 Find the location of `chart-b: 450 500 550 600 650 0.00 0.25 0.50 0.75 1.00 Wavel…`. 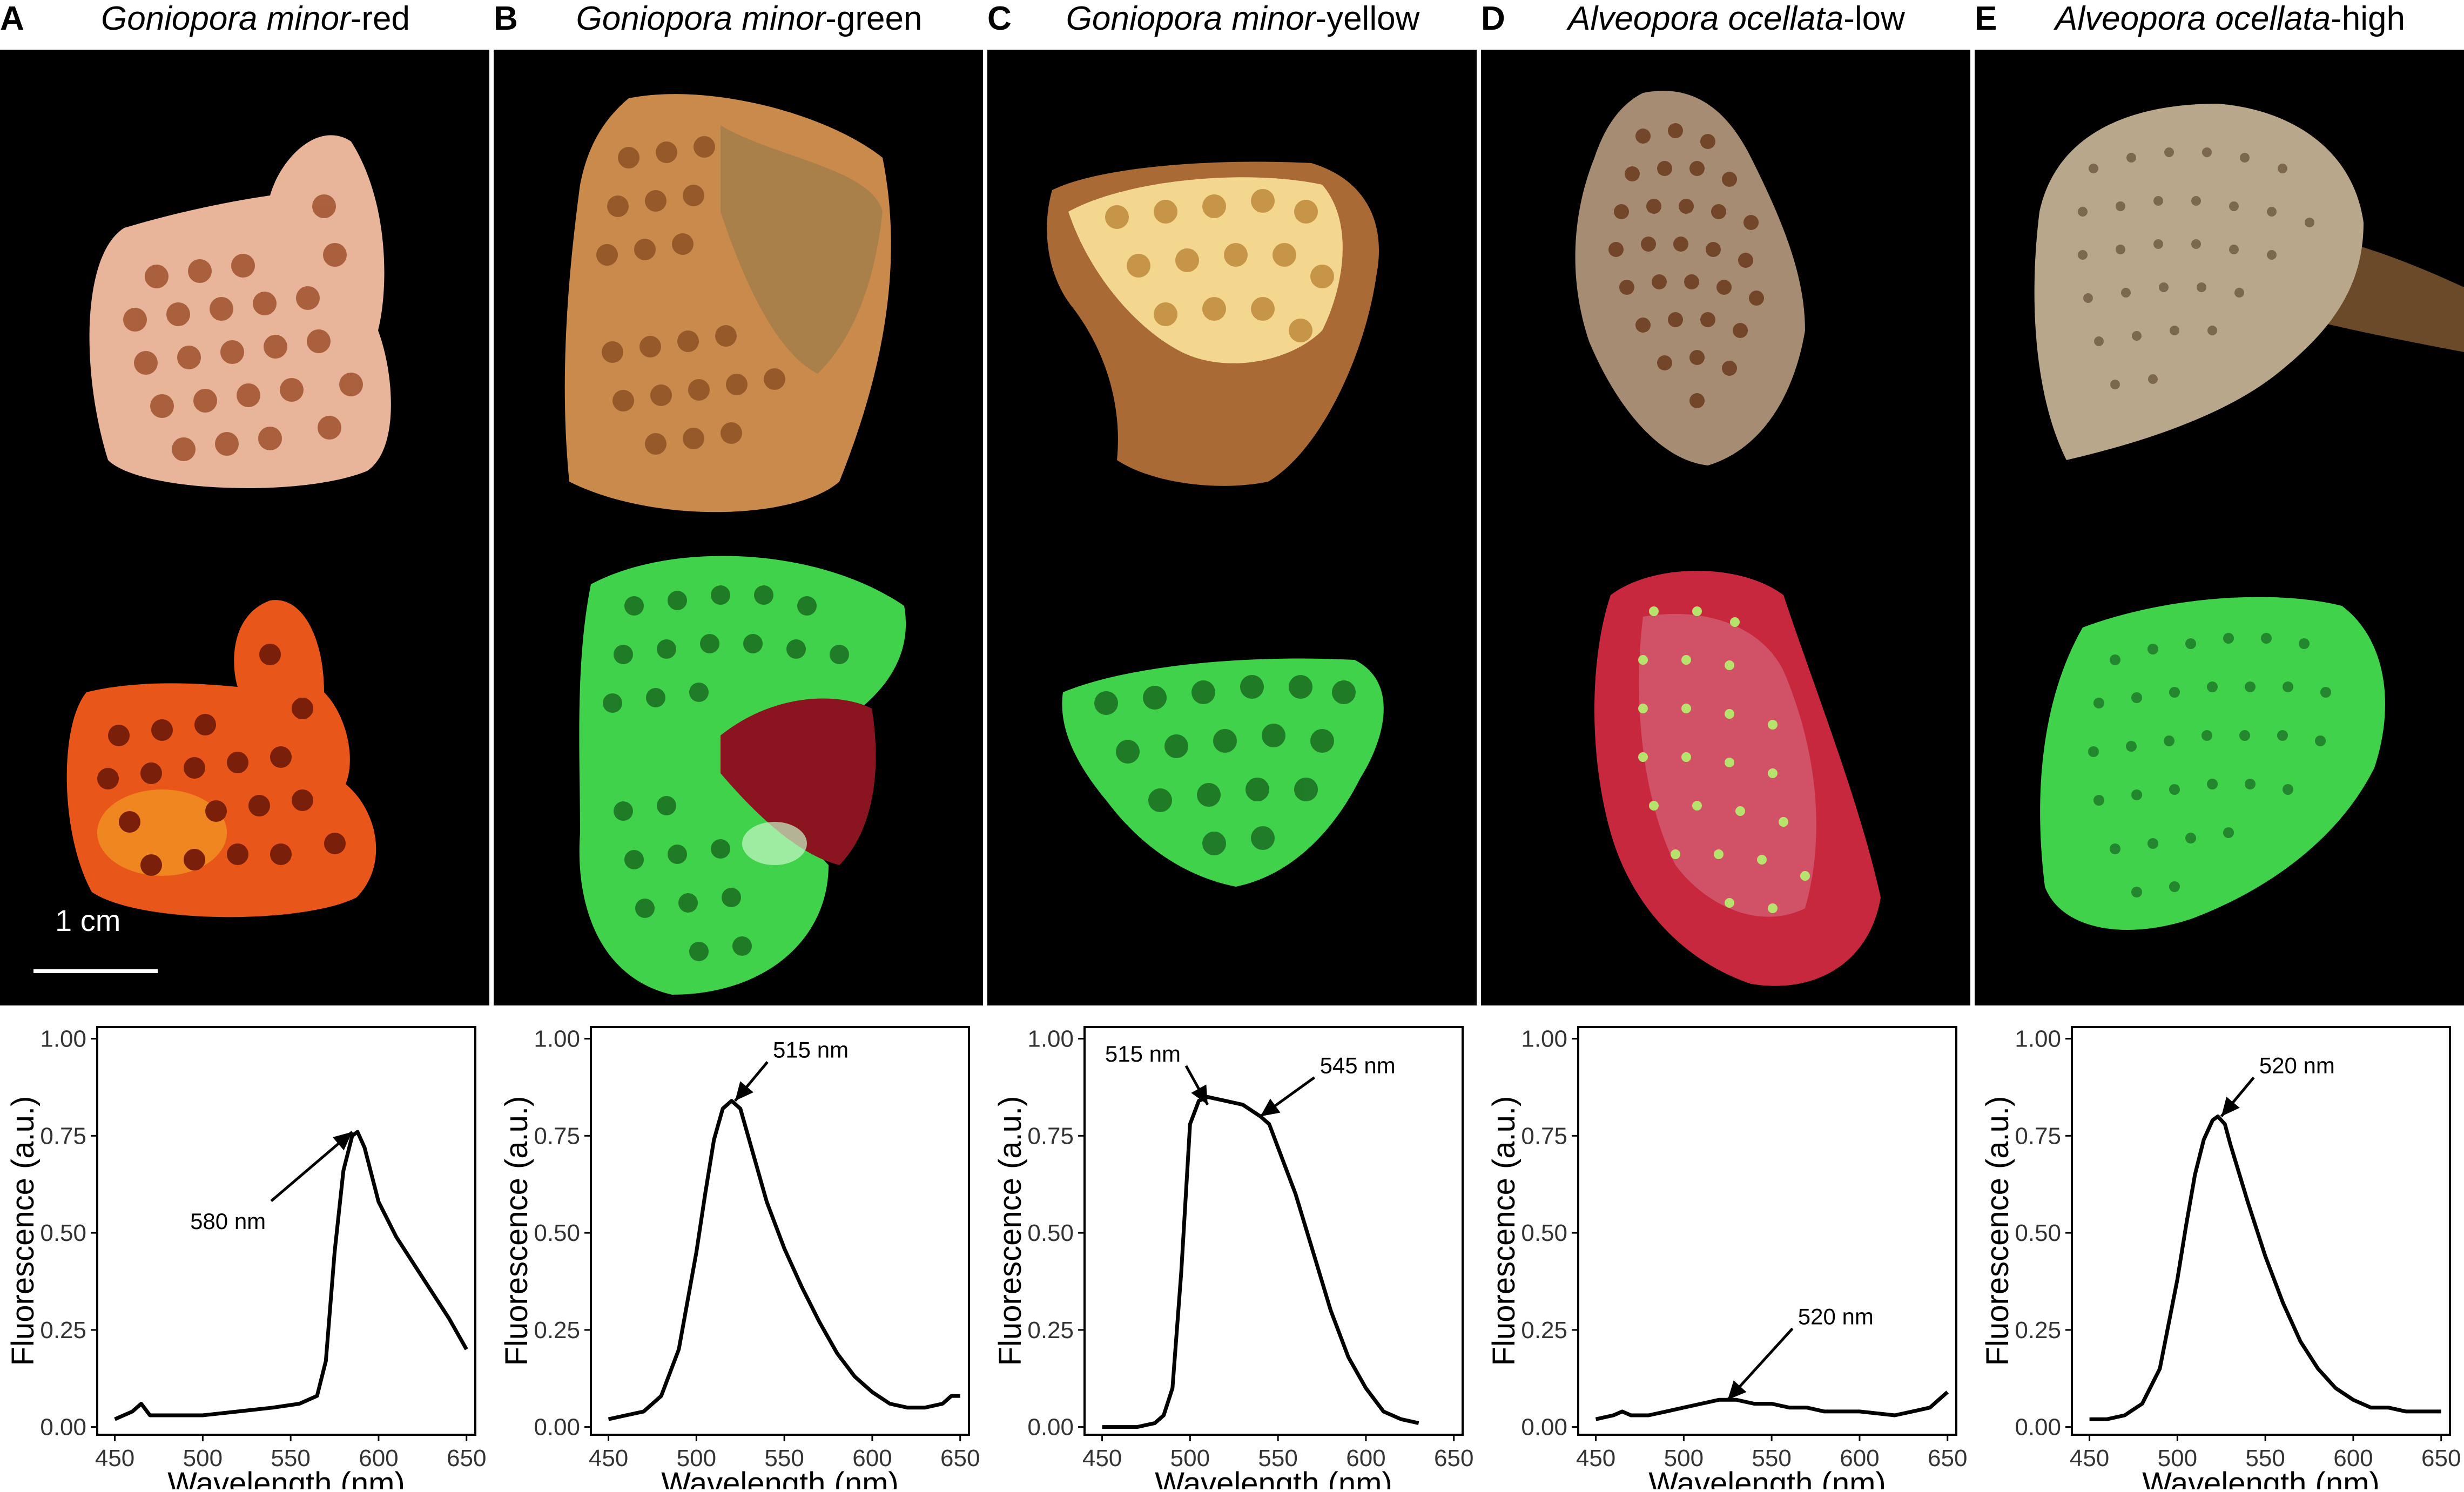

chart-b: 450 500 550 600 650 0.00 0.25 0.50 0.75 1.00 Wavel… is located at coordinates (738, 1248).